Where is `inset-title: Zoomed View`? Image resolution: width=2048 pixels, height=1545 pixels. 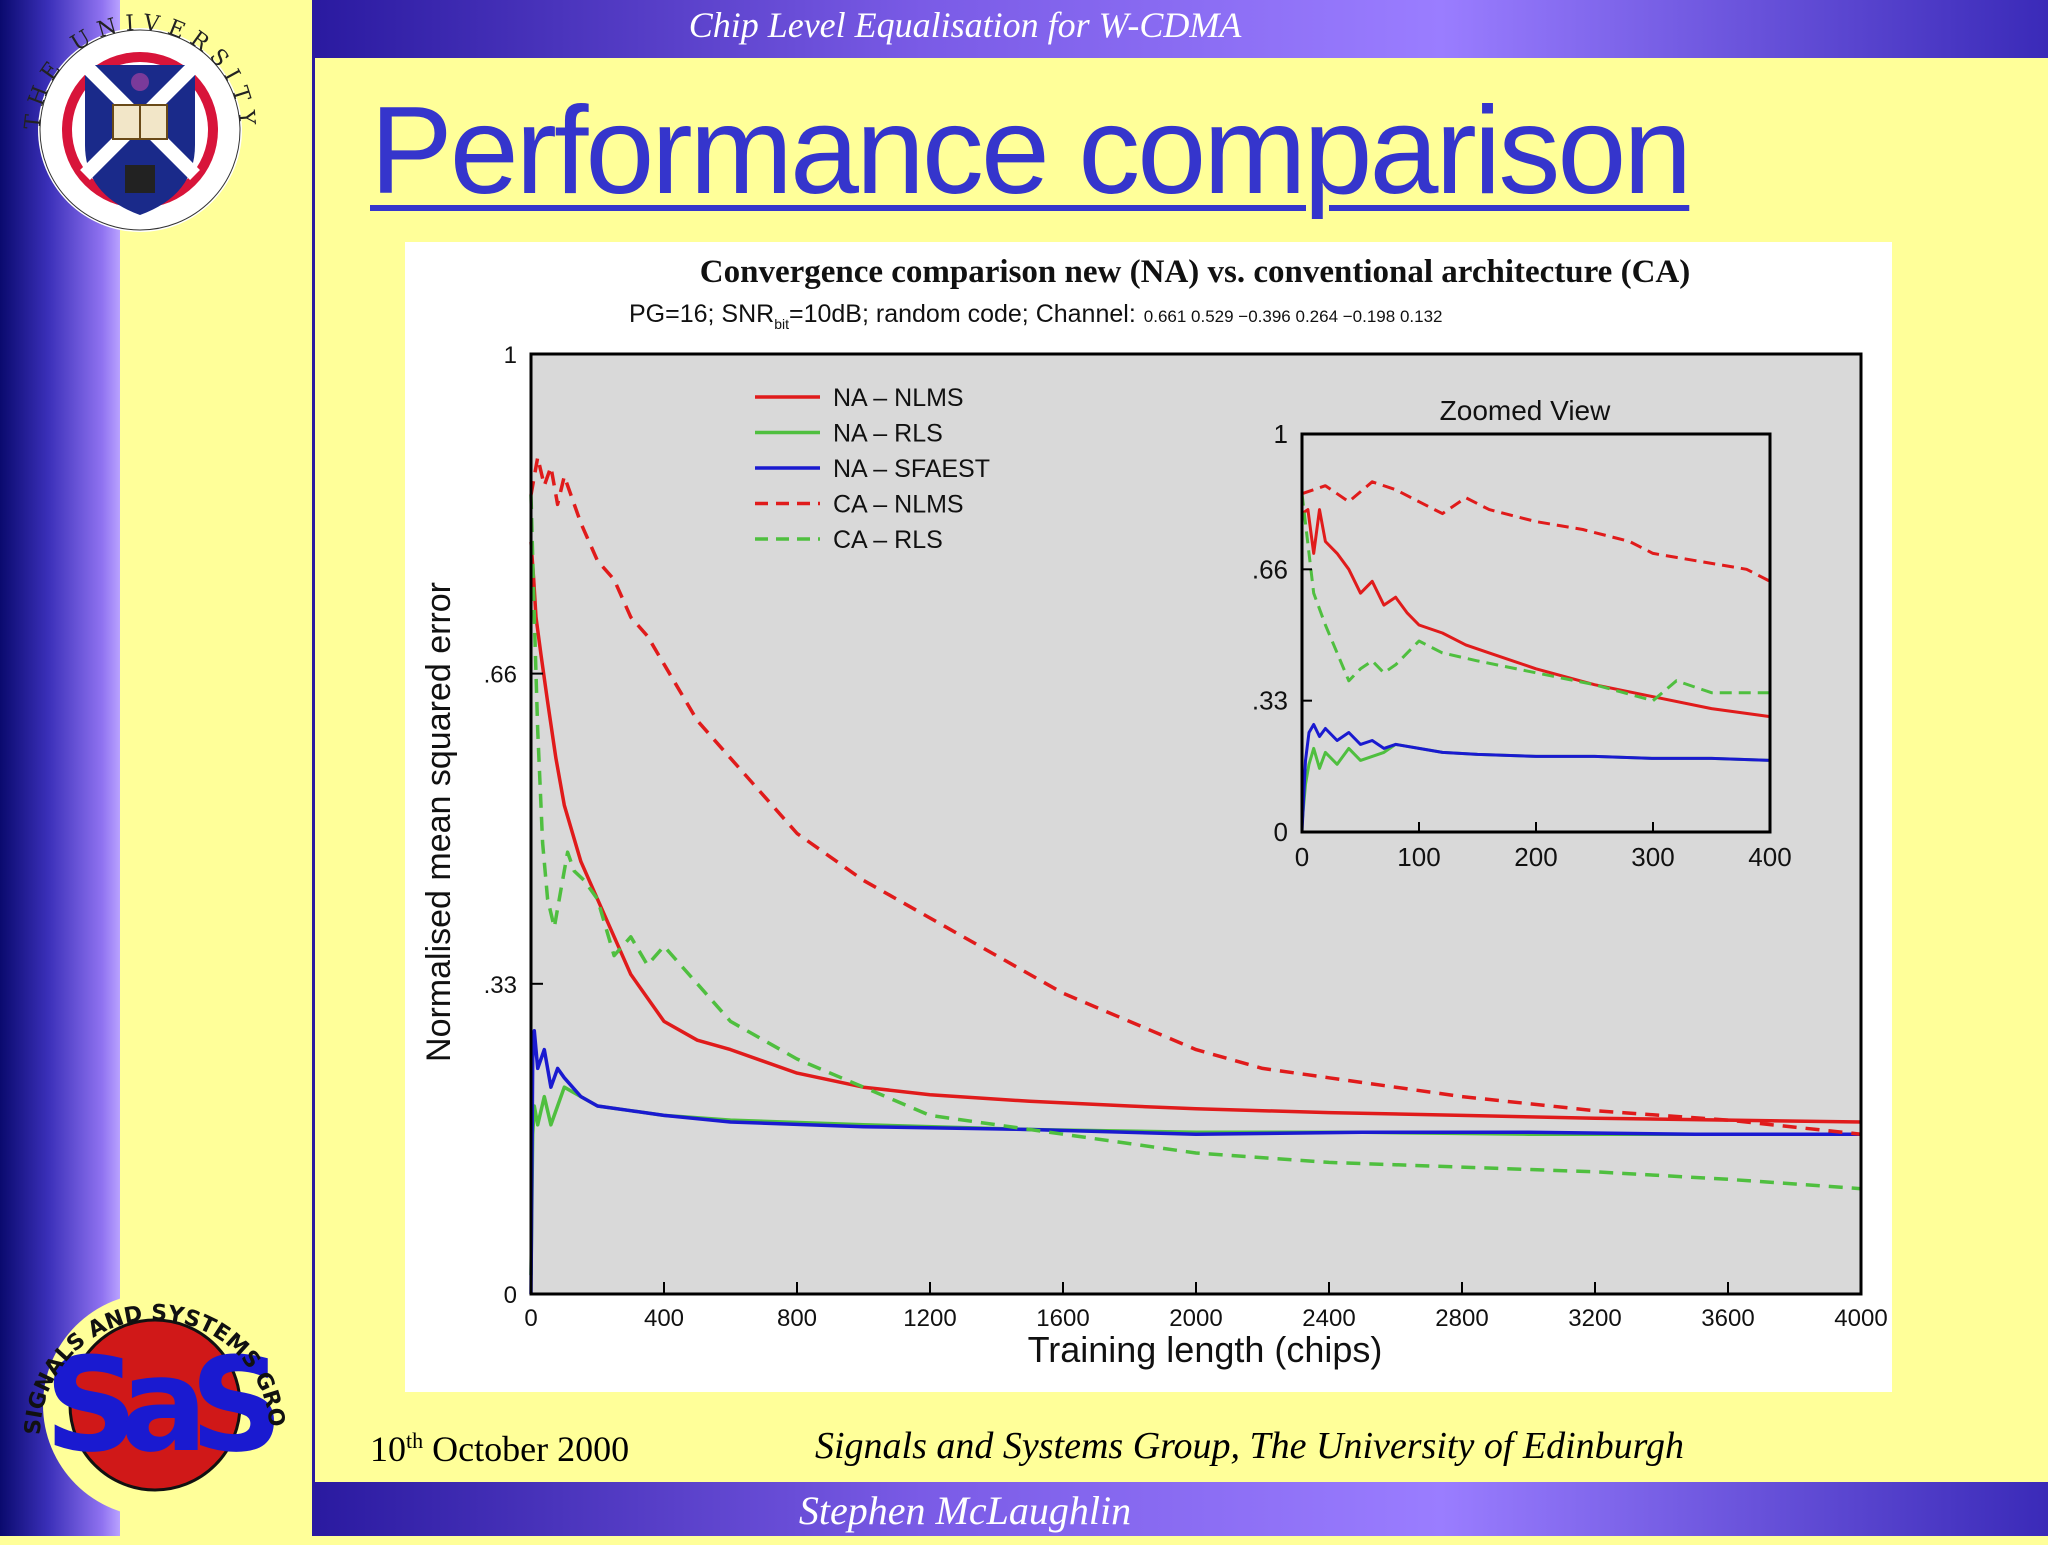 inset-title: Zoomed View is located at coordinates (1525, 410).